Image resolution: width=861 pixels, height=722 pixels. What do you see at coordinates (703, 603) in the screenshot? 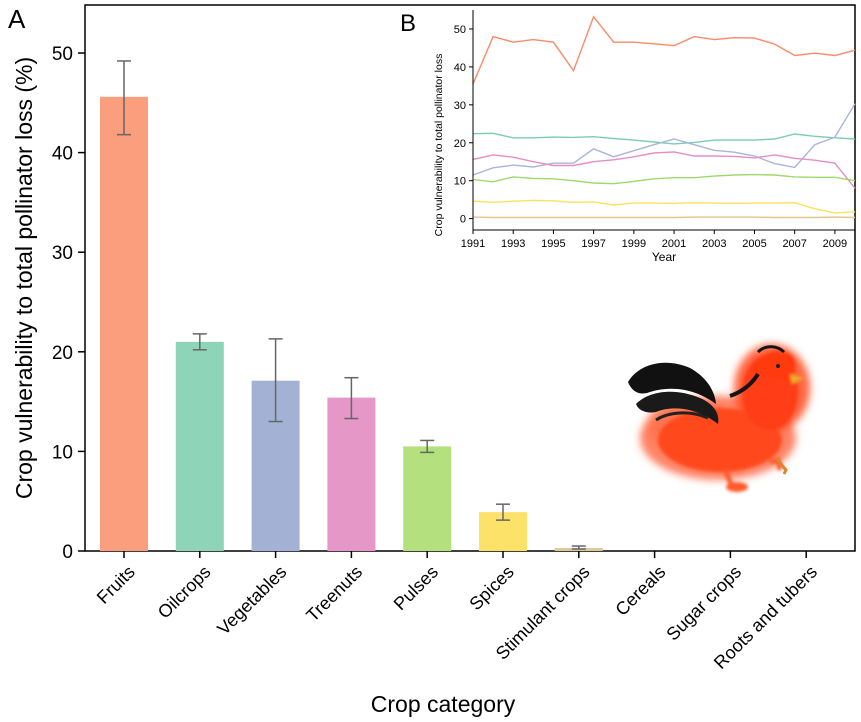
I see `panel-a-x-tick-label: Sugar crops` at bounding box center [703, 603].